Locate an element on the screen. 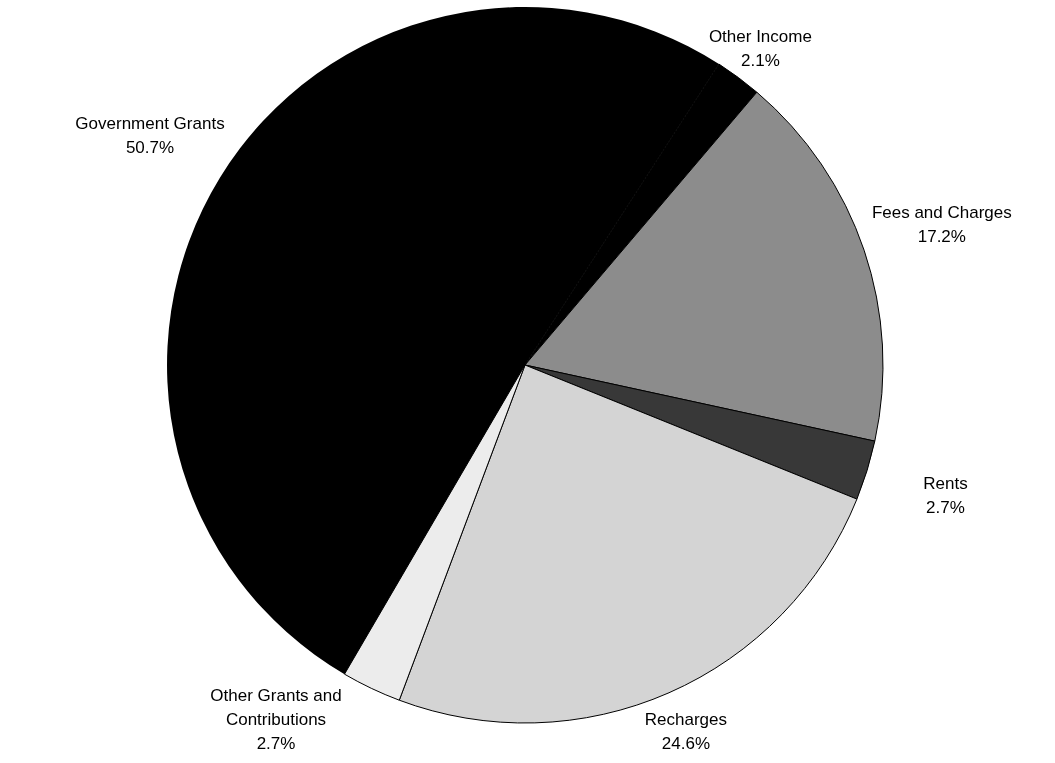 This screenshot has width=1055, height=763. slice-label: Other Income is located at coordinates (760, 36).